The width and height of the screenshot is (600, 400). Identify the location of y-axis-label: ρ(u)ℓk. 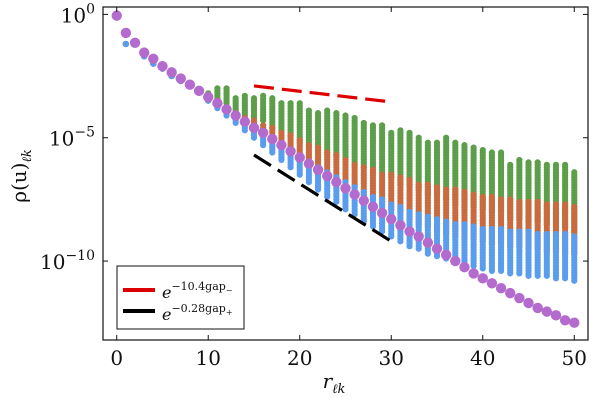
(21, 176).